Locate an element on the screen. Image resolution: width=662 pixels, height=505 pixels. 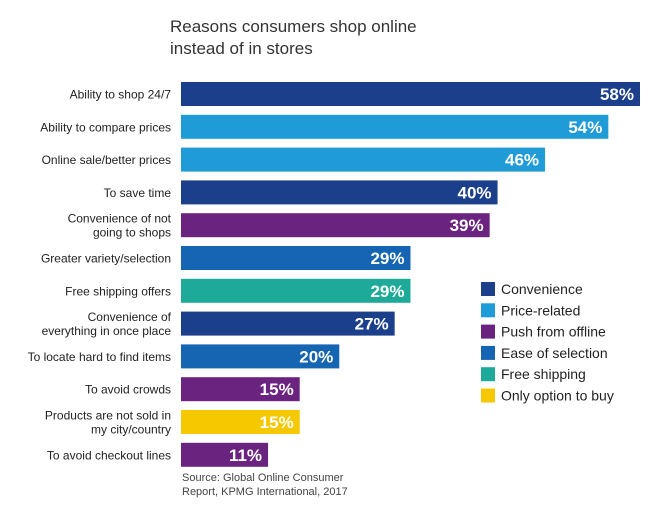
source-line-2: Report, KPMG International, 2017 is located at coordinates (265, 492).